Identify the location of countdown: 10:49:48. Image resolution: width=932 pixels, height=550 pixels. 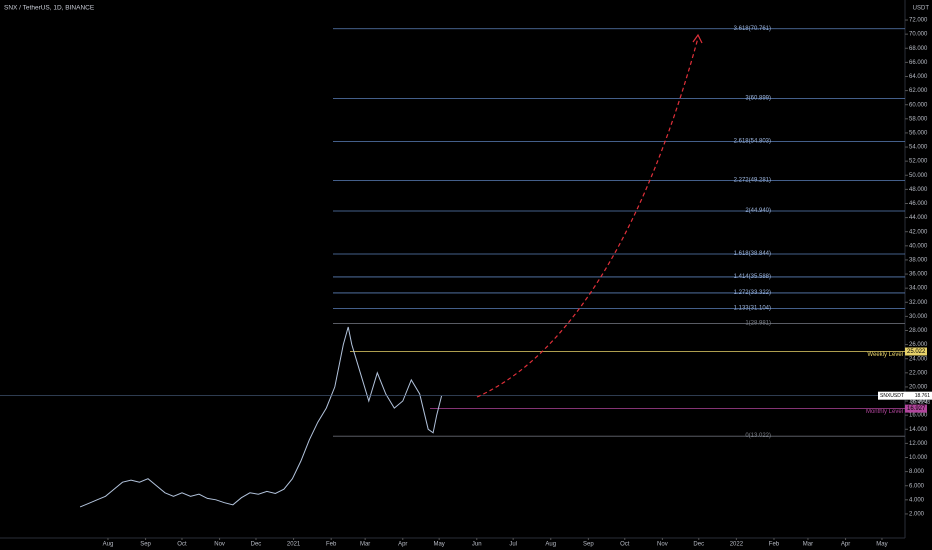
(921, 403).